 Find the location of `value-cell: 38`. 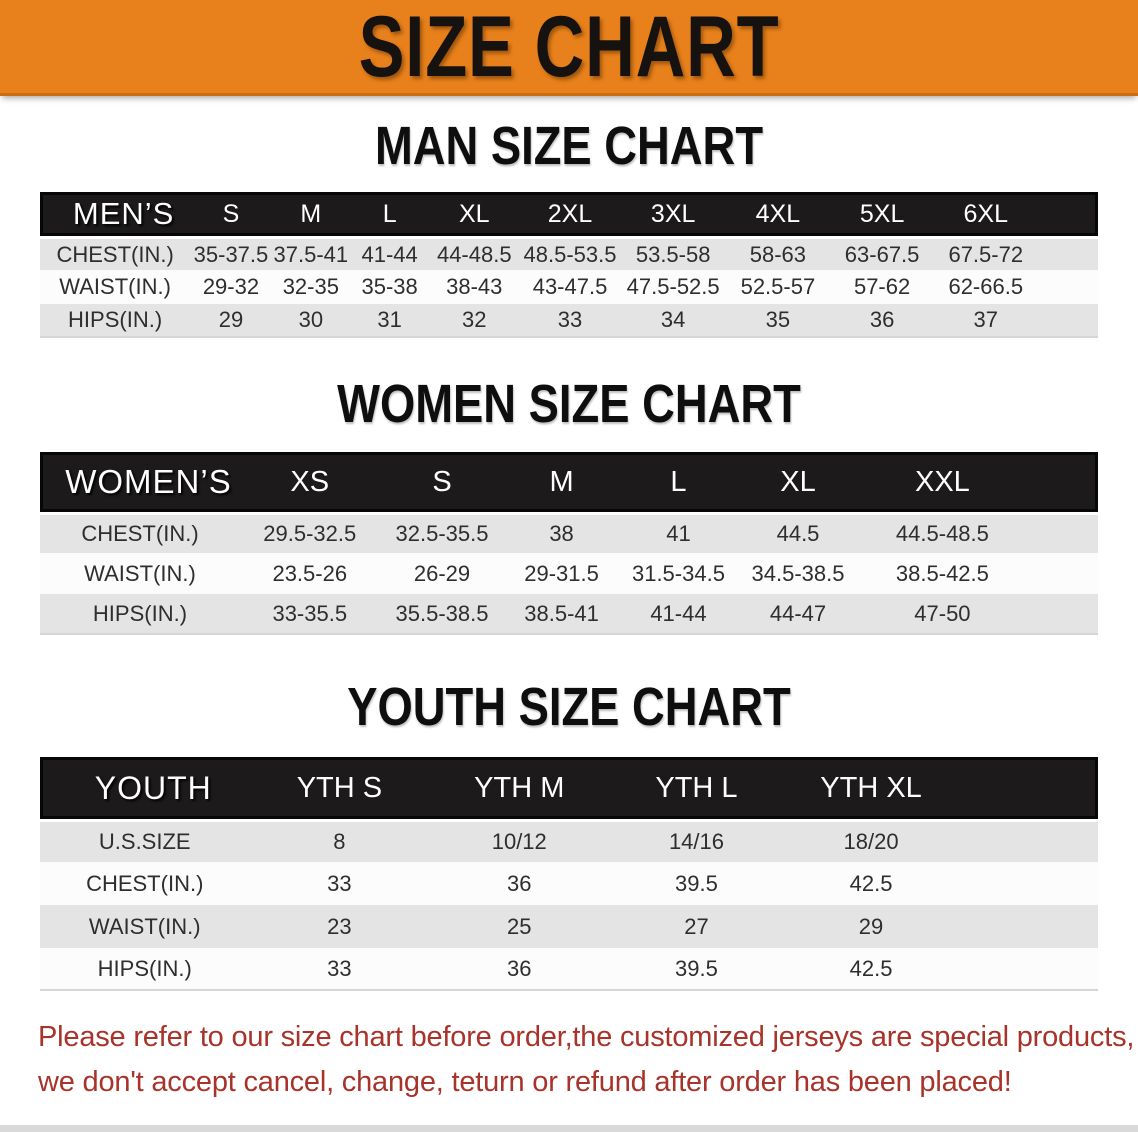

value-cell: 38 is located at coordinates (561, 532).